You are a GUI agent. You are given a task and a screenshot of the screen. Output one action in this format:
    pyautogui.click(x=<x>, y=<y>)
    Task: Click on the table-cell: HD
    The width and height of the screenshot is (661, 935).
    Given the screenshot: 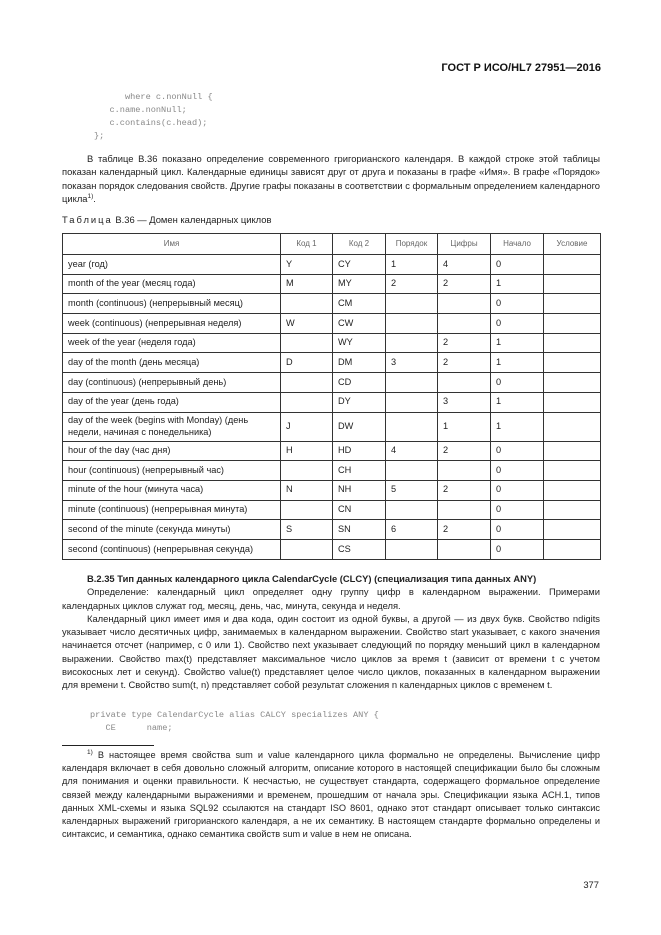 What is the action you would take?
    pyautogui.click(x=359, y=451)
    